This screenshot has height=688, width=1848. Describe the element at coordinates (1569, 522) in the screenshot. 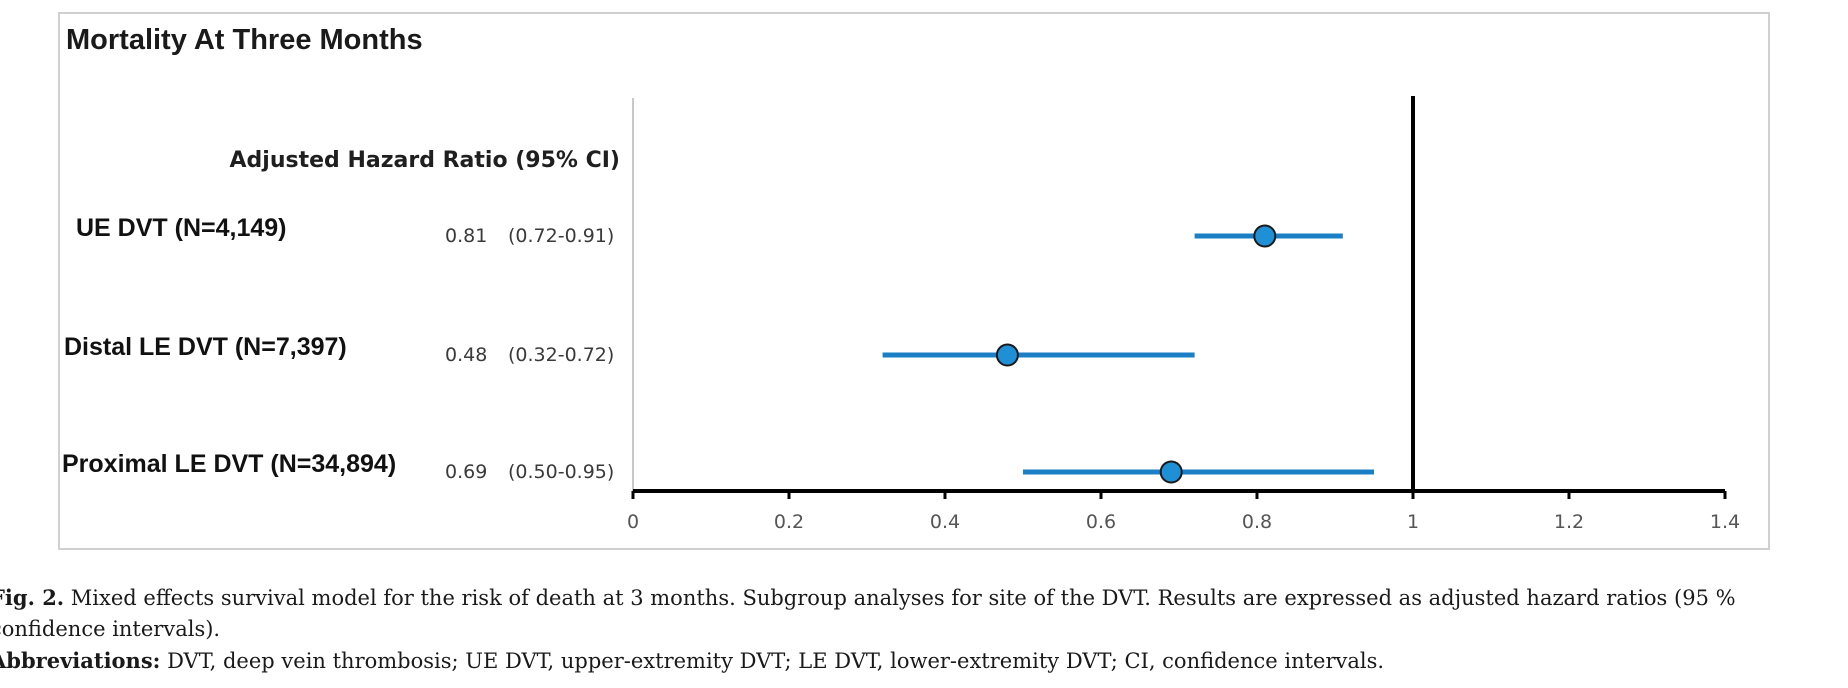

I see `x-tick-label: 1.2` at that location.